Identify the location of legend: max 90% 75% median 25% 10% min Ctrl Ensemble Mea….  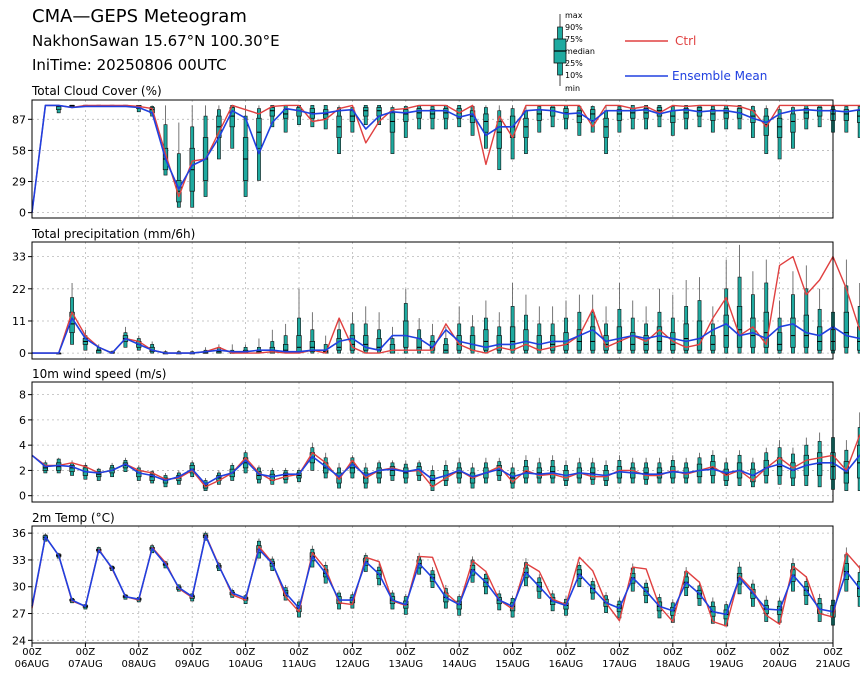
(660, 52).